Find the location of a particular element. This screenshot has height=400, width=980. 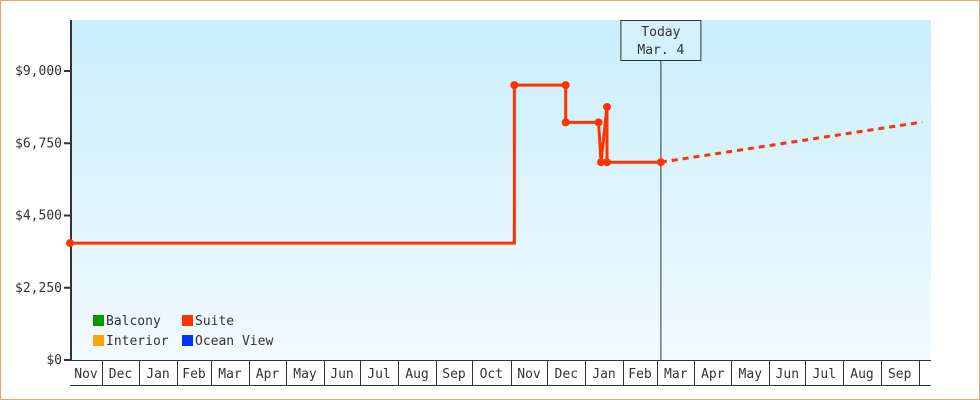

today-label-box is located at coordinates (661, 40).